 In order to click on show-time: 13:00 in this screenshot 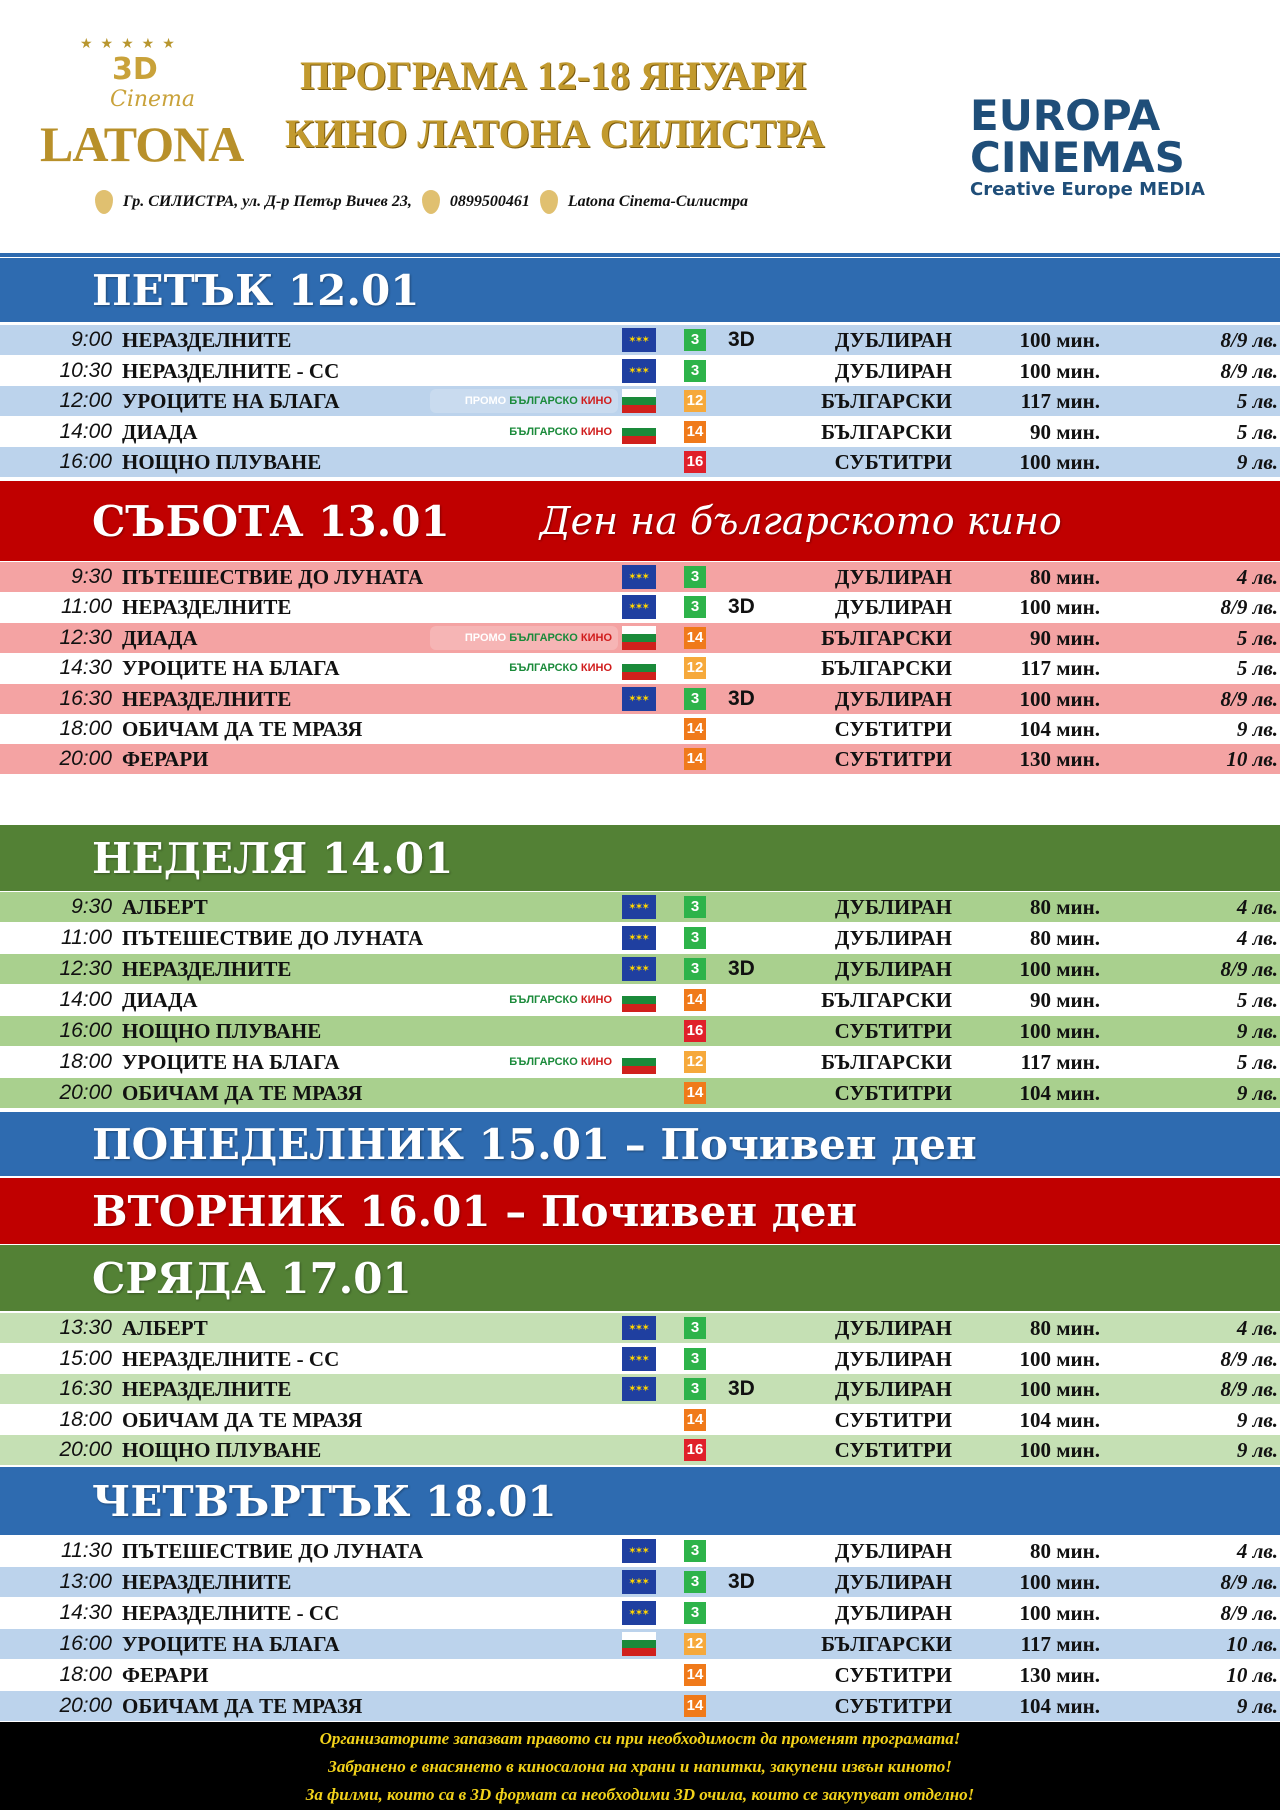, I will do `click(85, 1581)`.